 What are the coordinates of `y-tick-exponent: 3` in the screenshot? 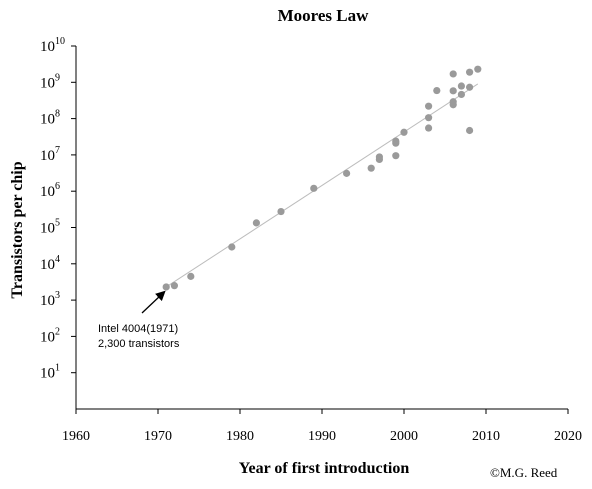 It's located at (57, 295).